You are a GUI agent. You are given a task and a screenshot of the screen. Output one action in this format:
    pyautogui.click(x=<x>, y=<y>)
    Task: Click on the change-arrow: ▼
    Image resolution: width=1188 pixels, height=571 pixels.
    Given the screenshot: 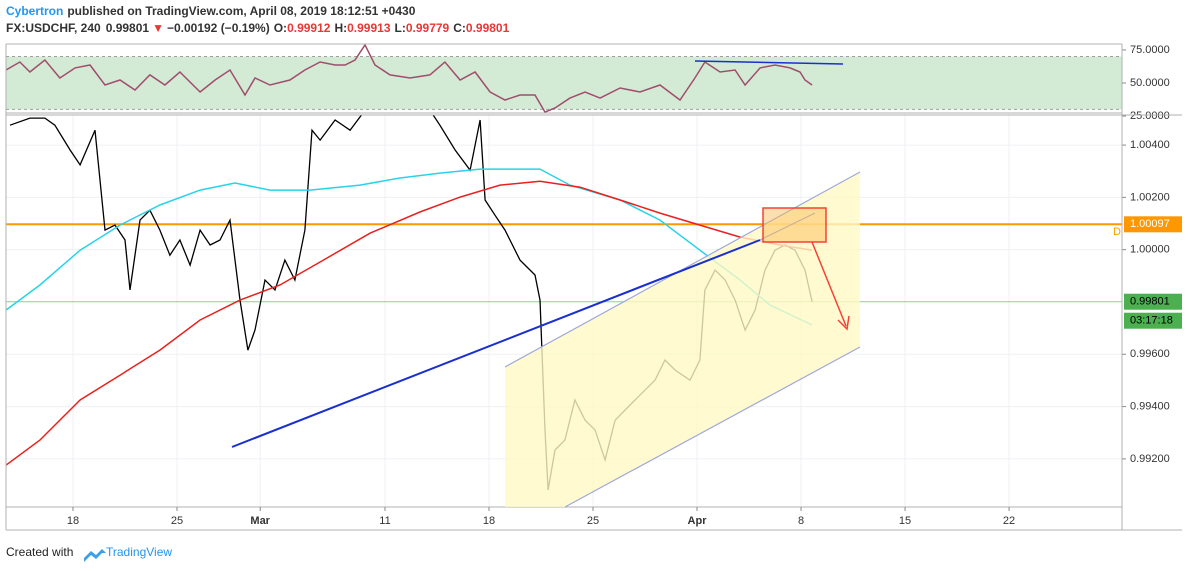 What is the action you would take?
    pyautogui.click(x=158, y=28)
    